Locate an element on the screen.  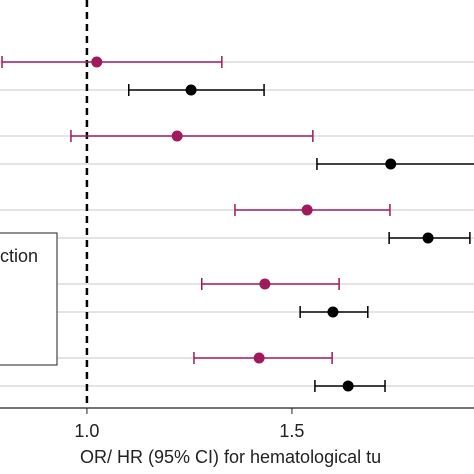
legend-title: ction is located at coordinates (19, 256).